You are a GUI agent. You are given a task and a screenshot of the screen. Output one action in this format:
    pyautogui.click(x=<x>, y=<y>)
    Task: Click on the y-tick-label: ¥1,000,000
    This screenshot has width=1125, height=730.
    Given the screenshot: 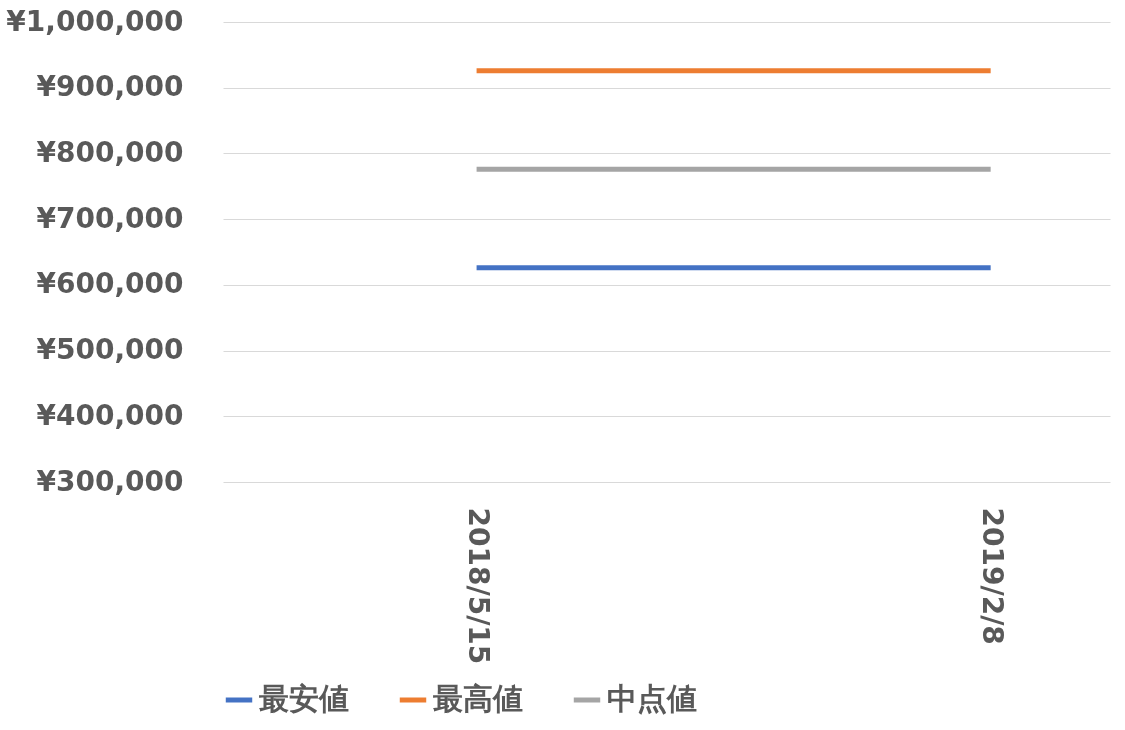 What is the action you would take?
    pyautogui.click(x=95, y=21)
    